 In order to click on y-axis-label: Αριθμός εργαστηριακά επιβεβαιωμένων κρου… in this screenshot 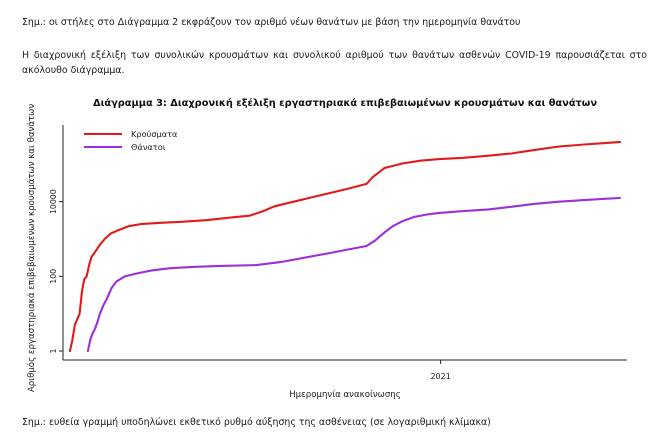, I will do `click(31, 248)`.